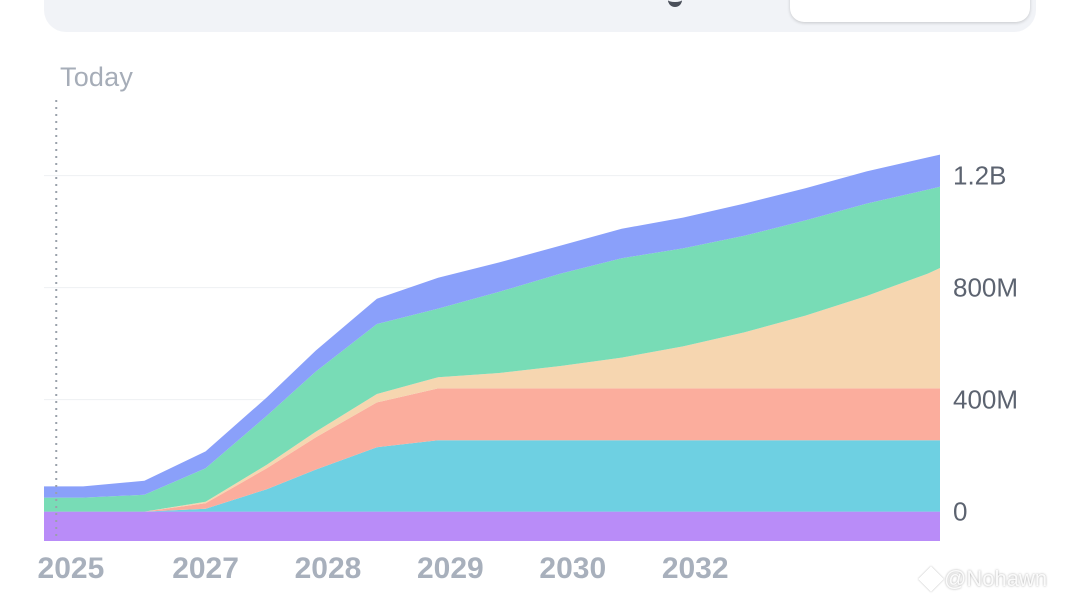 The image size is (1080, 607). Describe the element at coordinates (205, 568) in the screenshot. I see `x-tick-label-1: 2027` at that location.